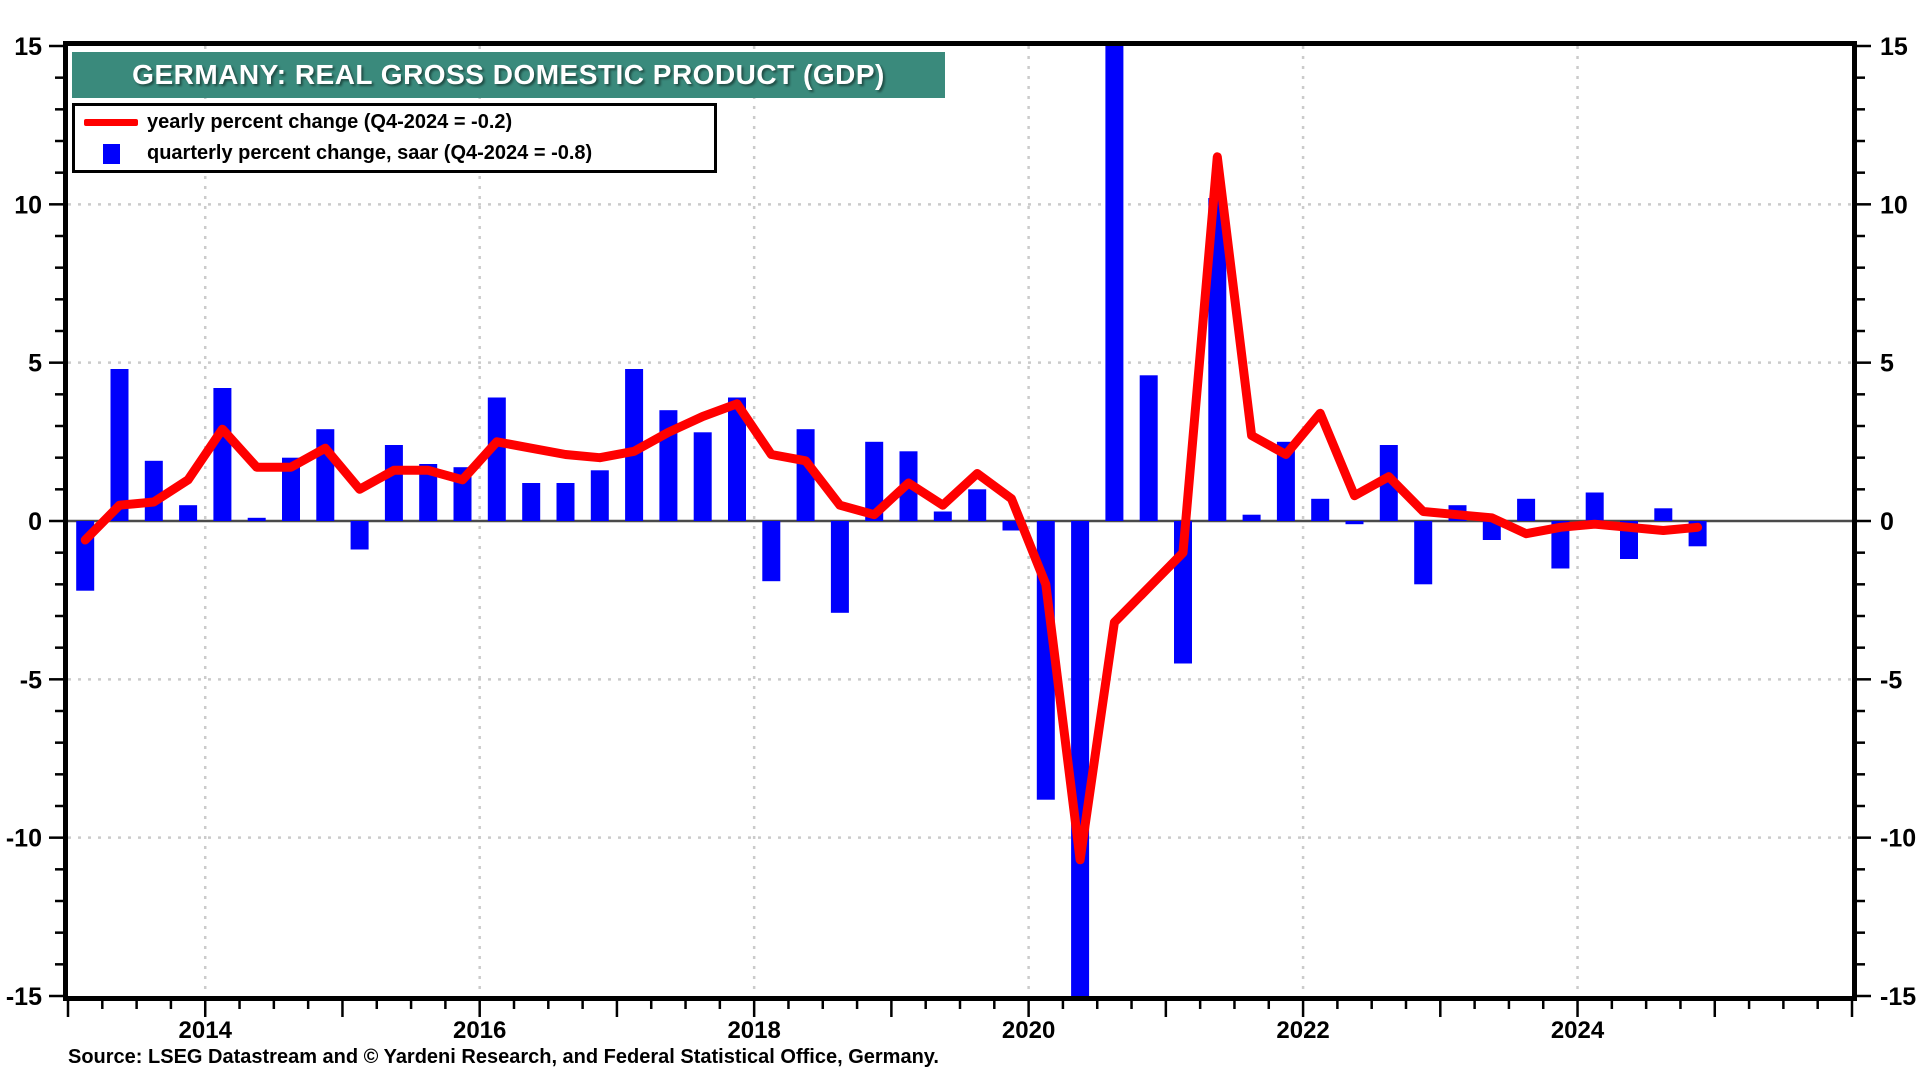 The image size is (1920, 1080). What do you see at coordinates (35, 364) in the screenshot?
I see `y-axis-label-left: 5` at bounding box center [35, 364].